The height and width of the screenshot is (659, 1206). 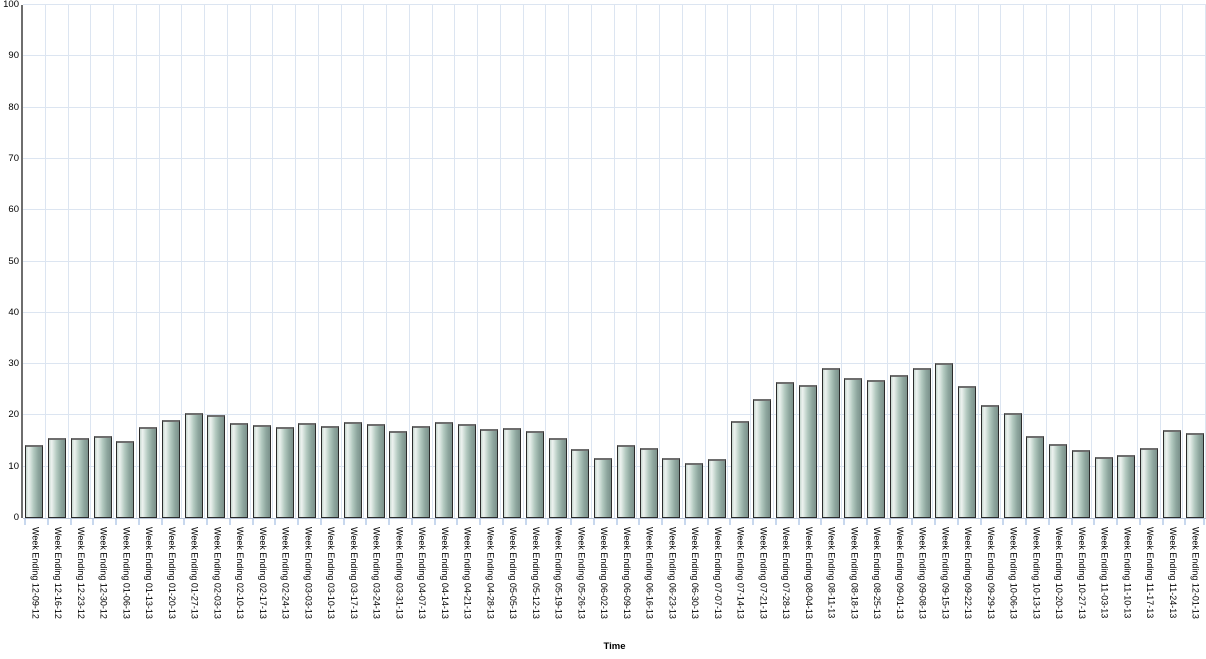 What do you see at coordinates (614, 646) in the screenshot?
I see `x-axis-title: Time` at bounding box center [614, 646].